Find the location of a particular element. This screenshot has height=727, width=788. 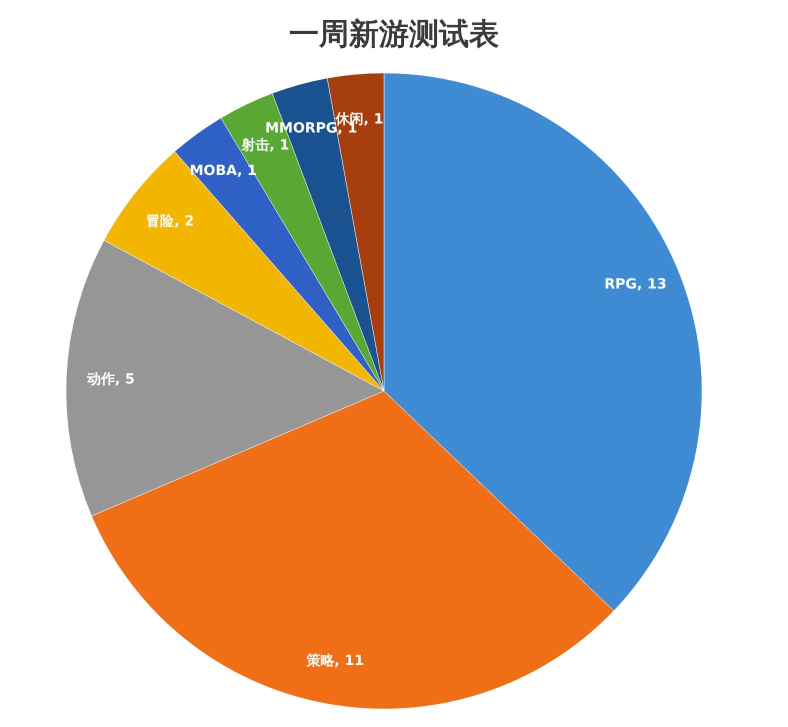

slice-label: 射击 is located at coordinates (255, 146).